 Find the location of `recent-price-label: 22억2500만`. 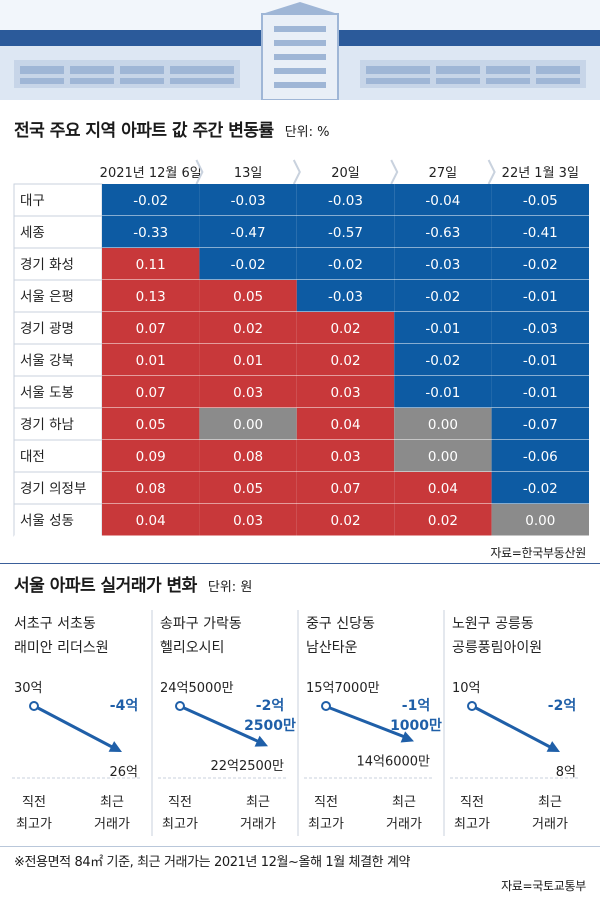

recent-price-label: 22억2500만 is located at coordinates (247, 766).